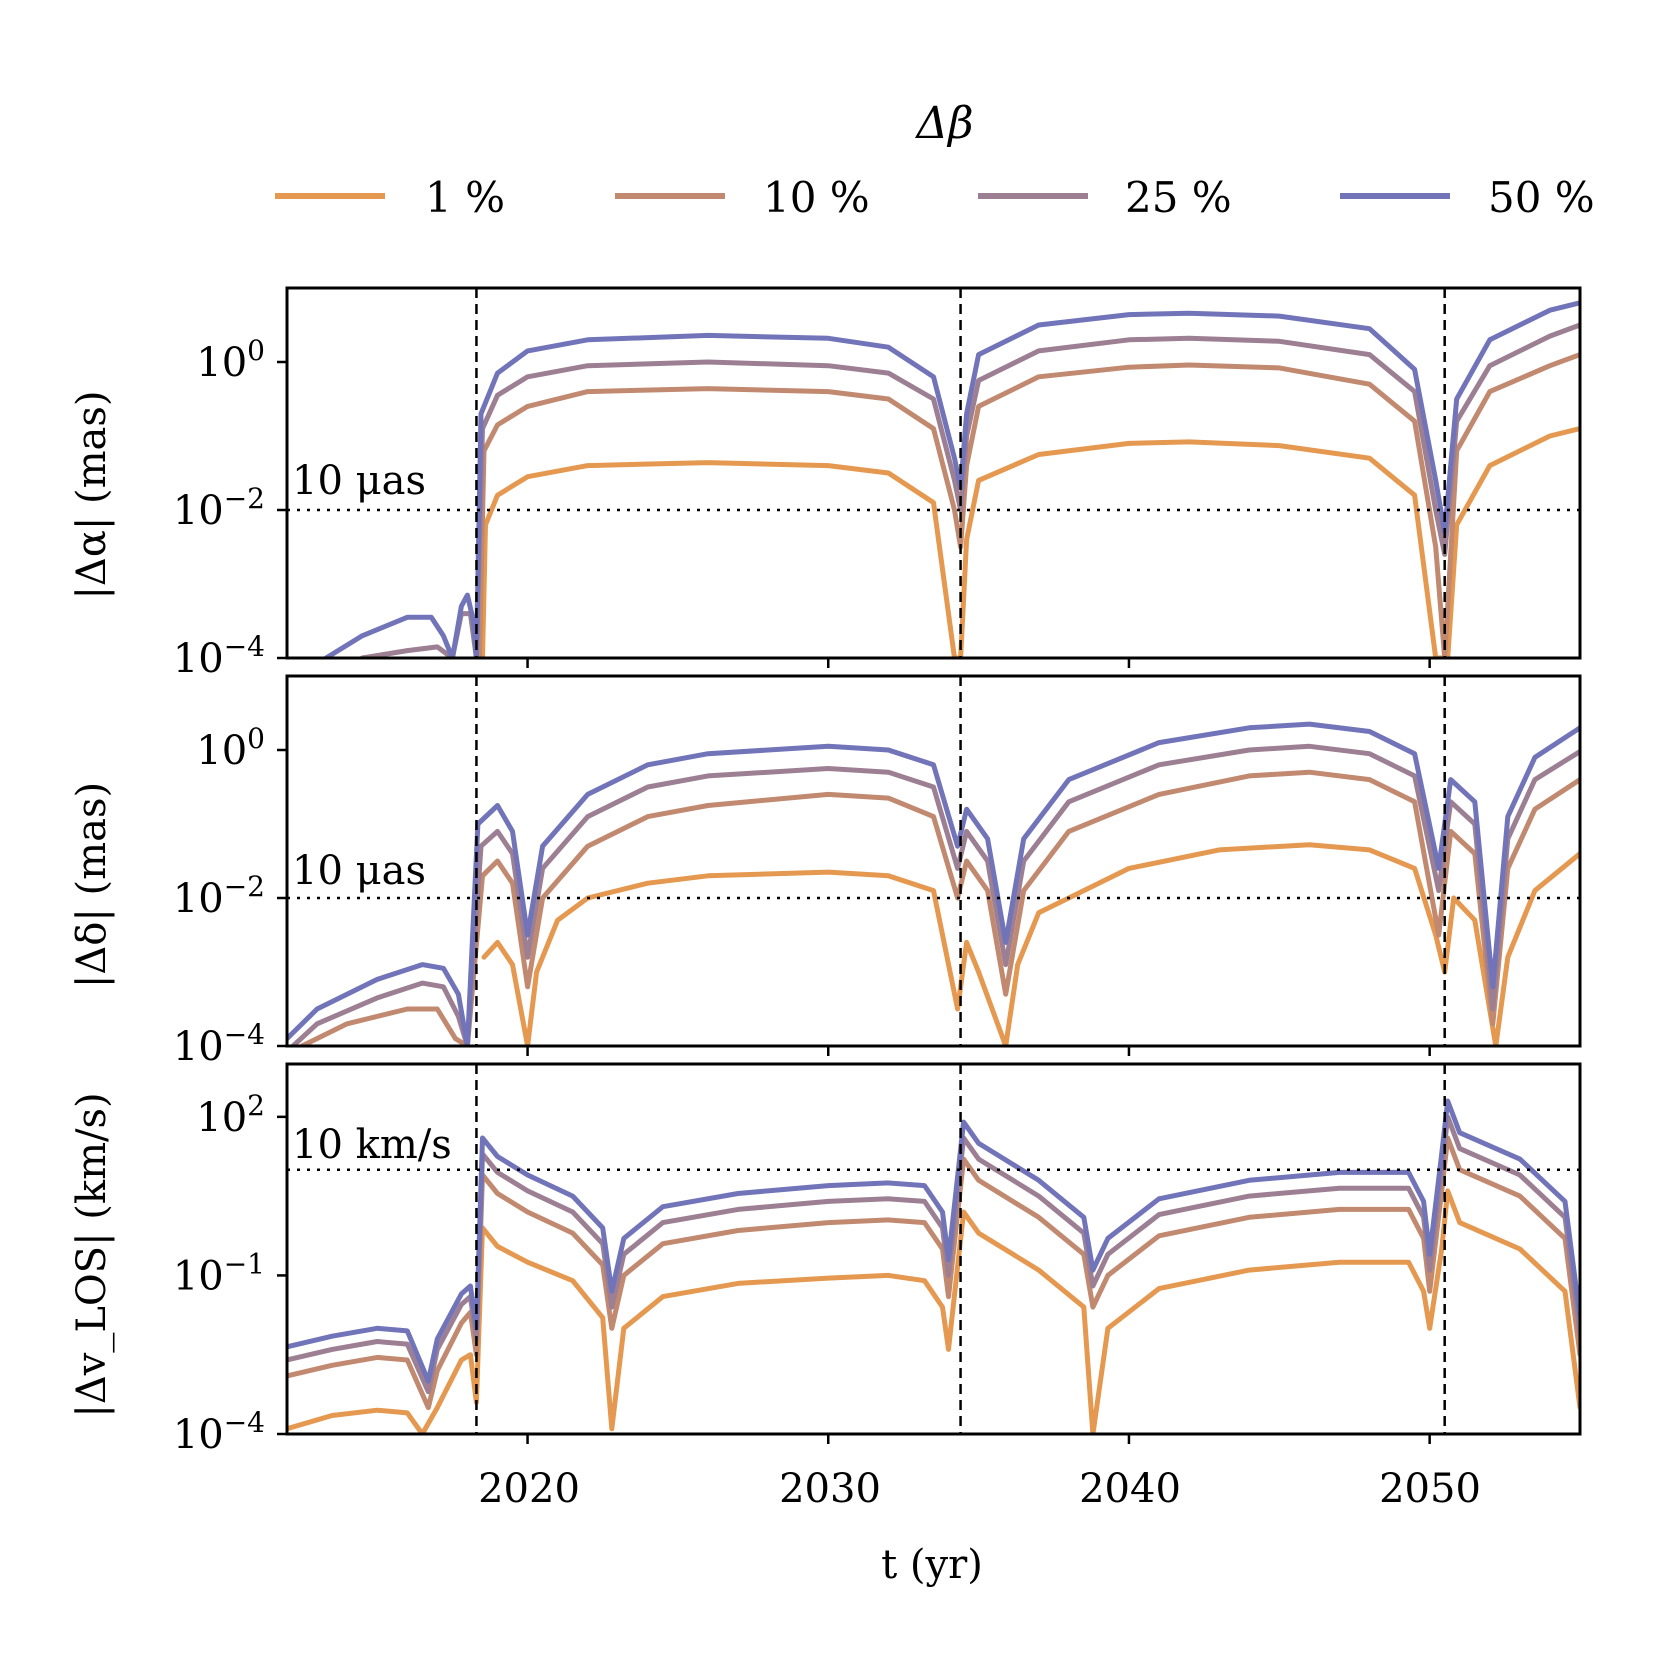  What do you see at coordinates (1105, 197) in the screenshot?
I see `legend-entry-25: 25 %` at bounding box center [1105, 197].